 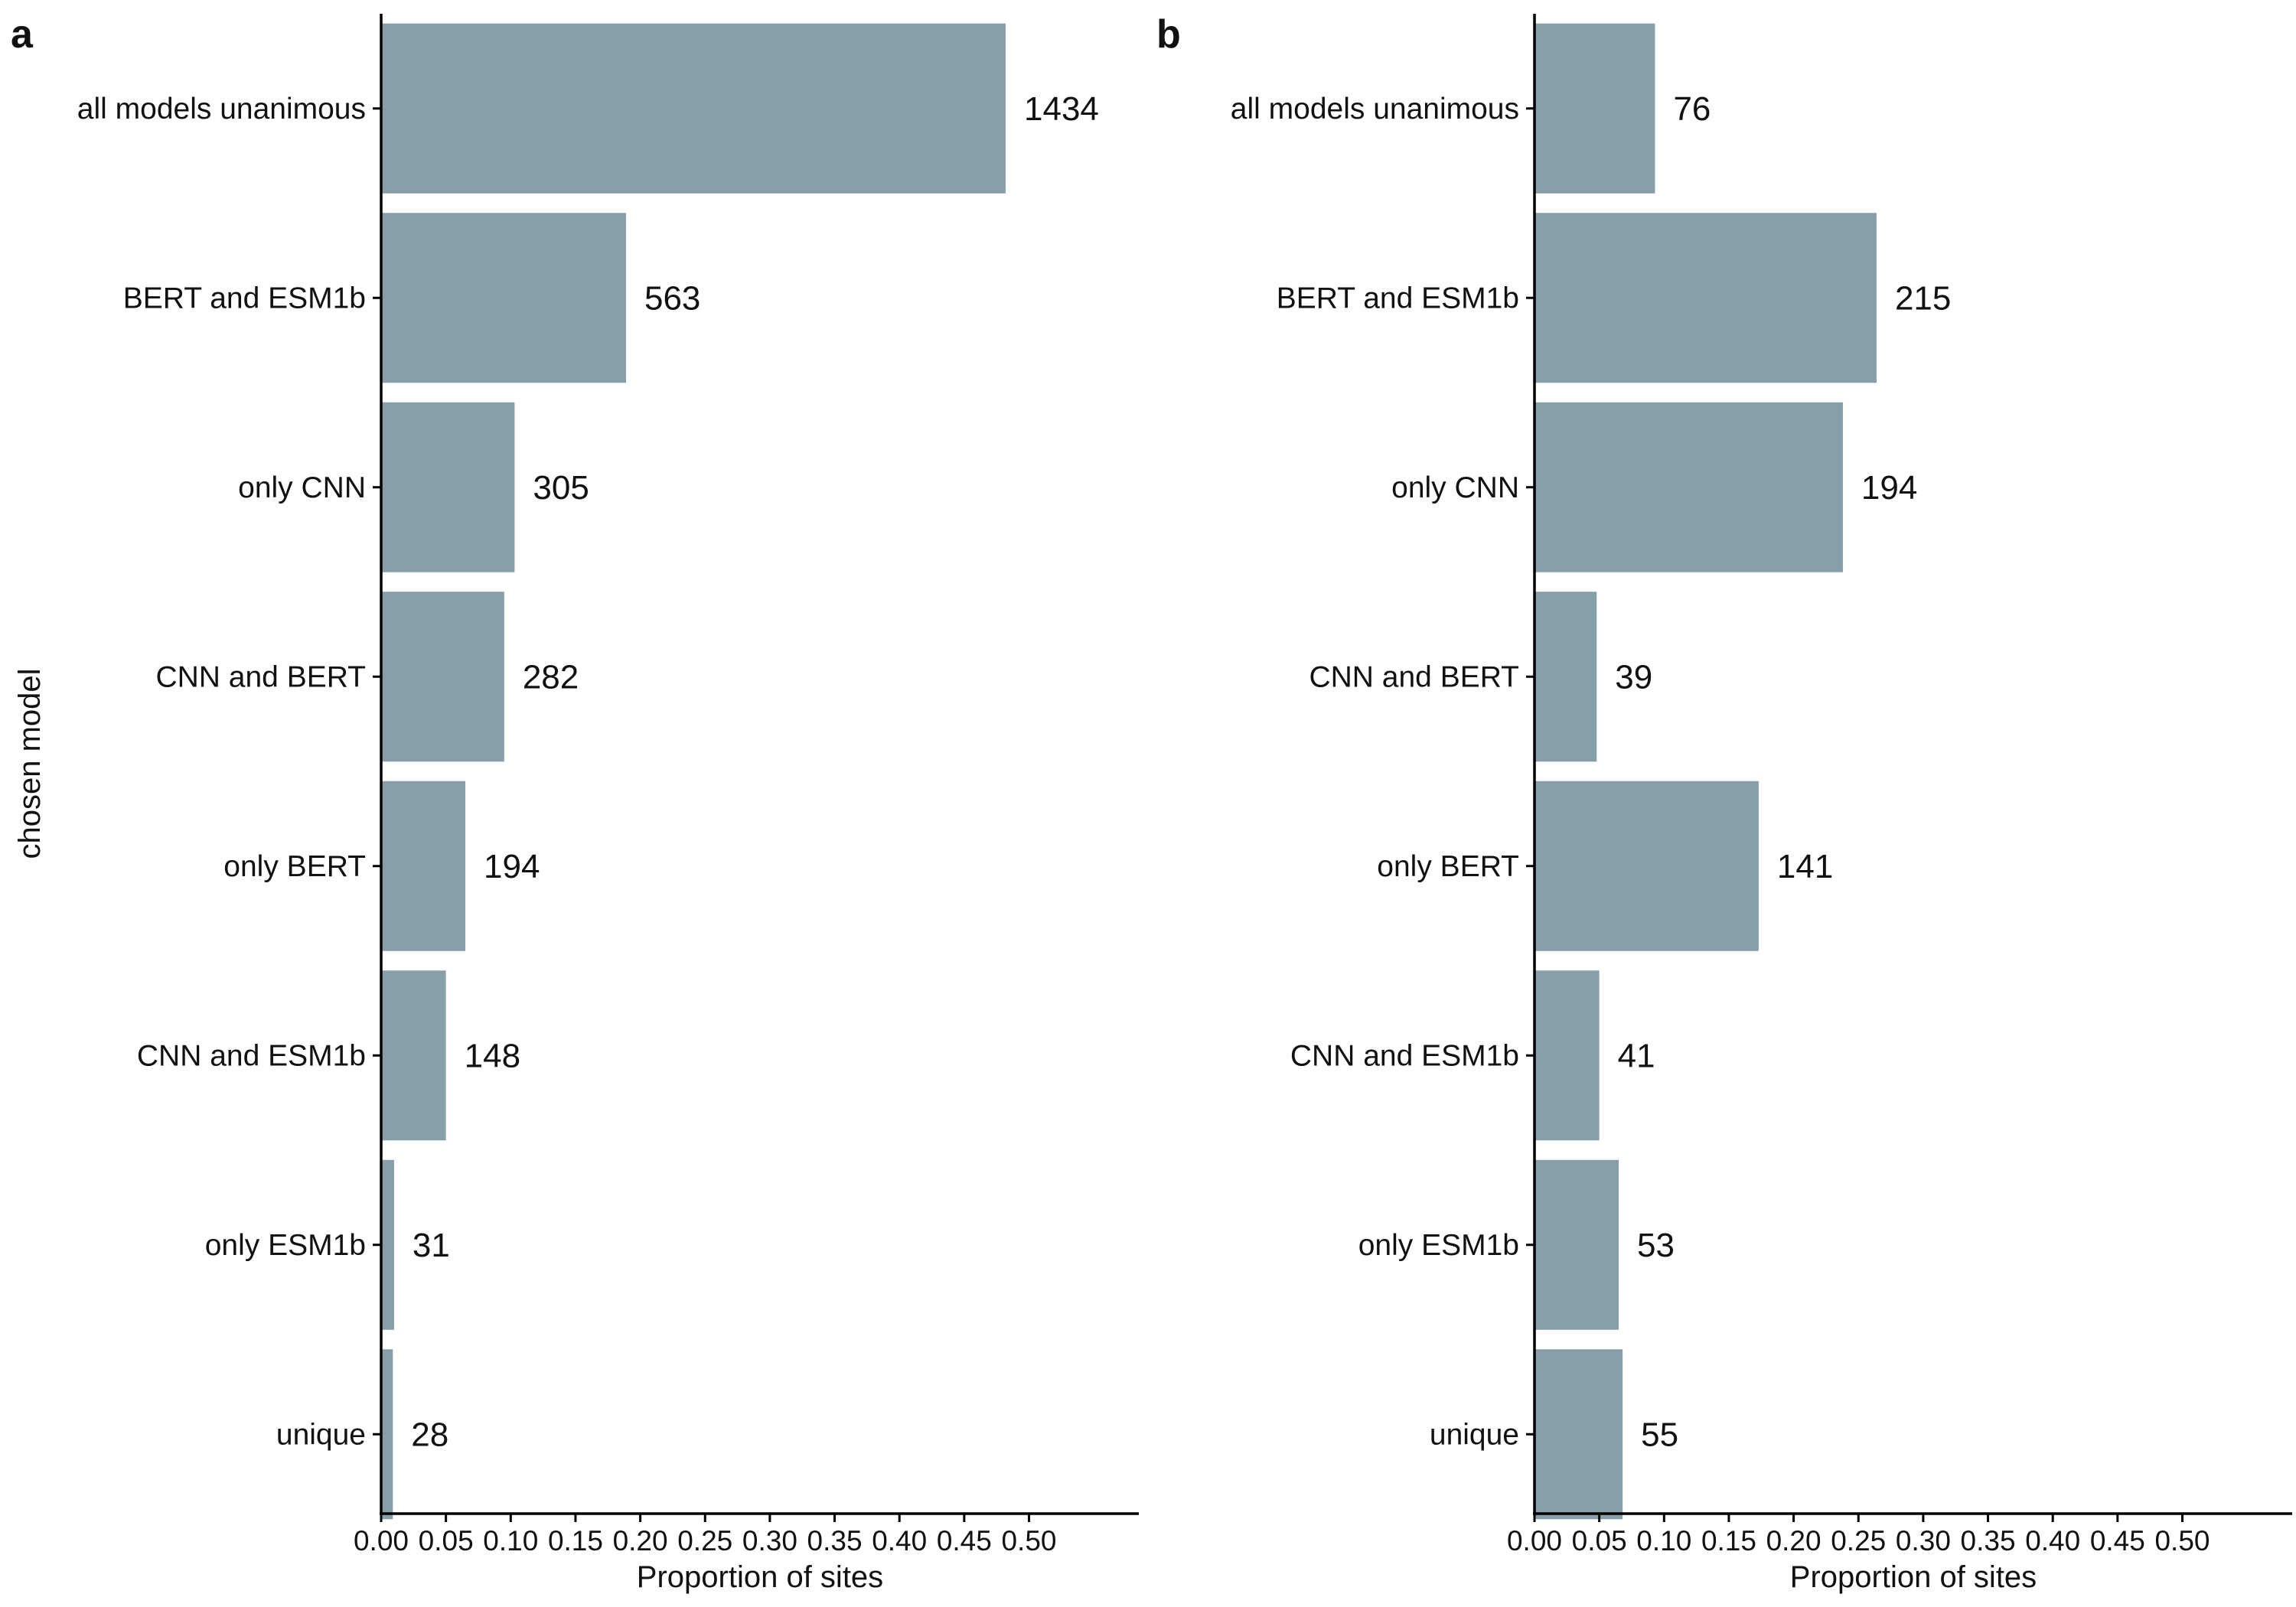 What do you see at coordinates (672, 298) in the screenshot?
I see `data-label: 563` at bounding box center [672, 298].